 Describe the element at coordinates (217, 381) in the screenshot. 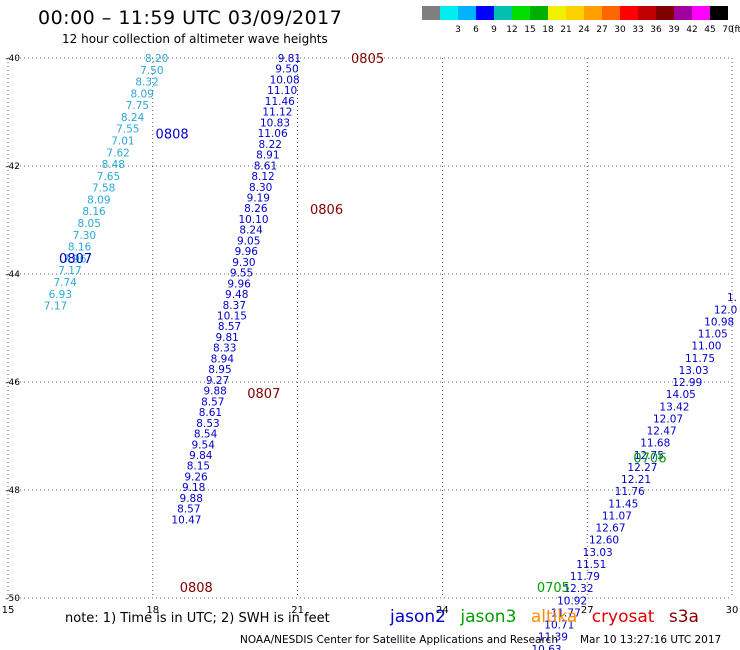

I see `swh-label: 9.27` at that location.